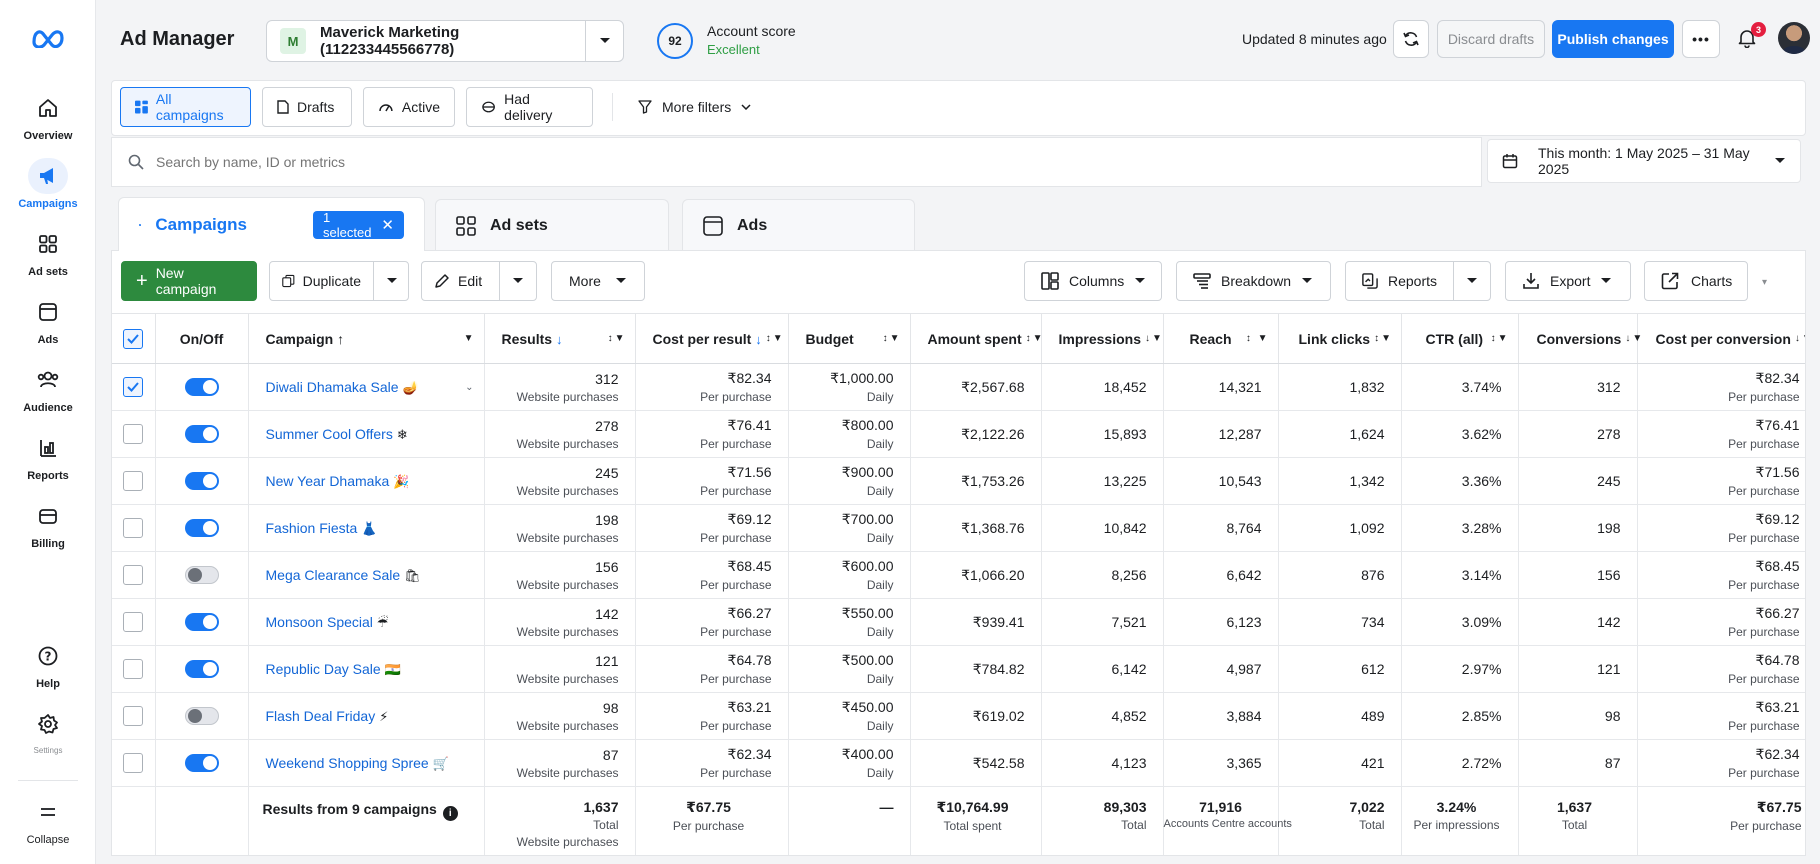 This screenshot has height=864, width=1820. Describe the element at coordinates (48, 188) in the screenshot. I see `nav-campaigns: Campaigns` at that location.